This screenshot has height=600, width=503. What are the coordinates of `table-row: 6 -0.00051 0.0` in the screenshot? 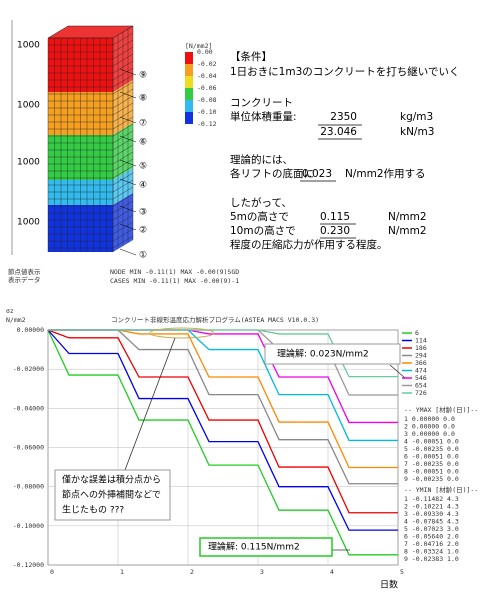 It's located at (431, 457).